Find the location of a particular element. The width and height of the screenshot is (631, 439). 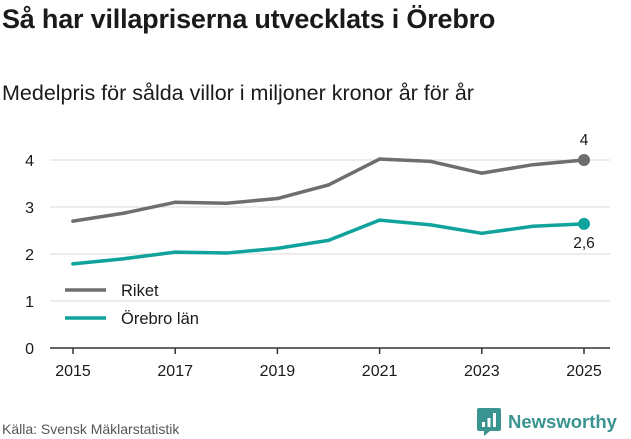

newsworthy-logo-icon is located at coordinates (489, 422).